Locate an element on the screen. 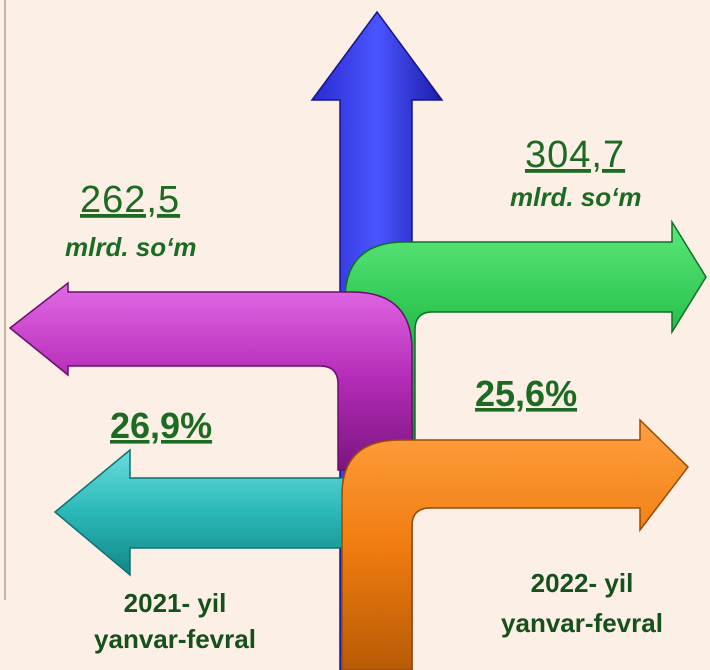 Image resolution: width=710 pixels, height=670 pixels. right-unit: mlrd. so‘m is located at coordinates (575, 197).